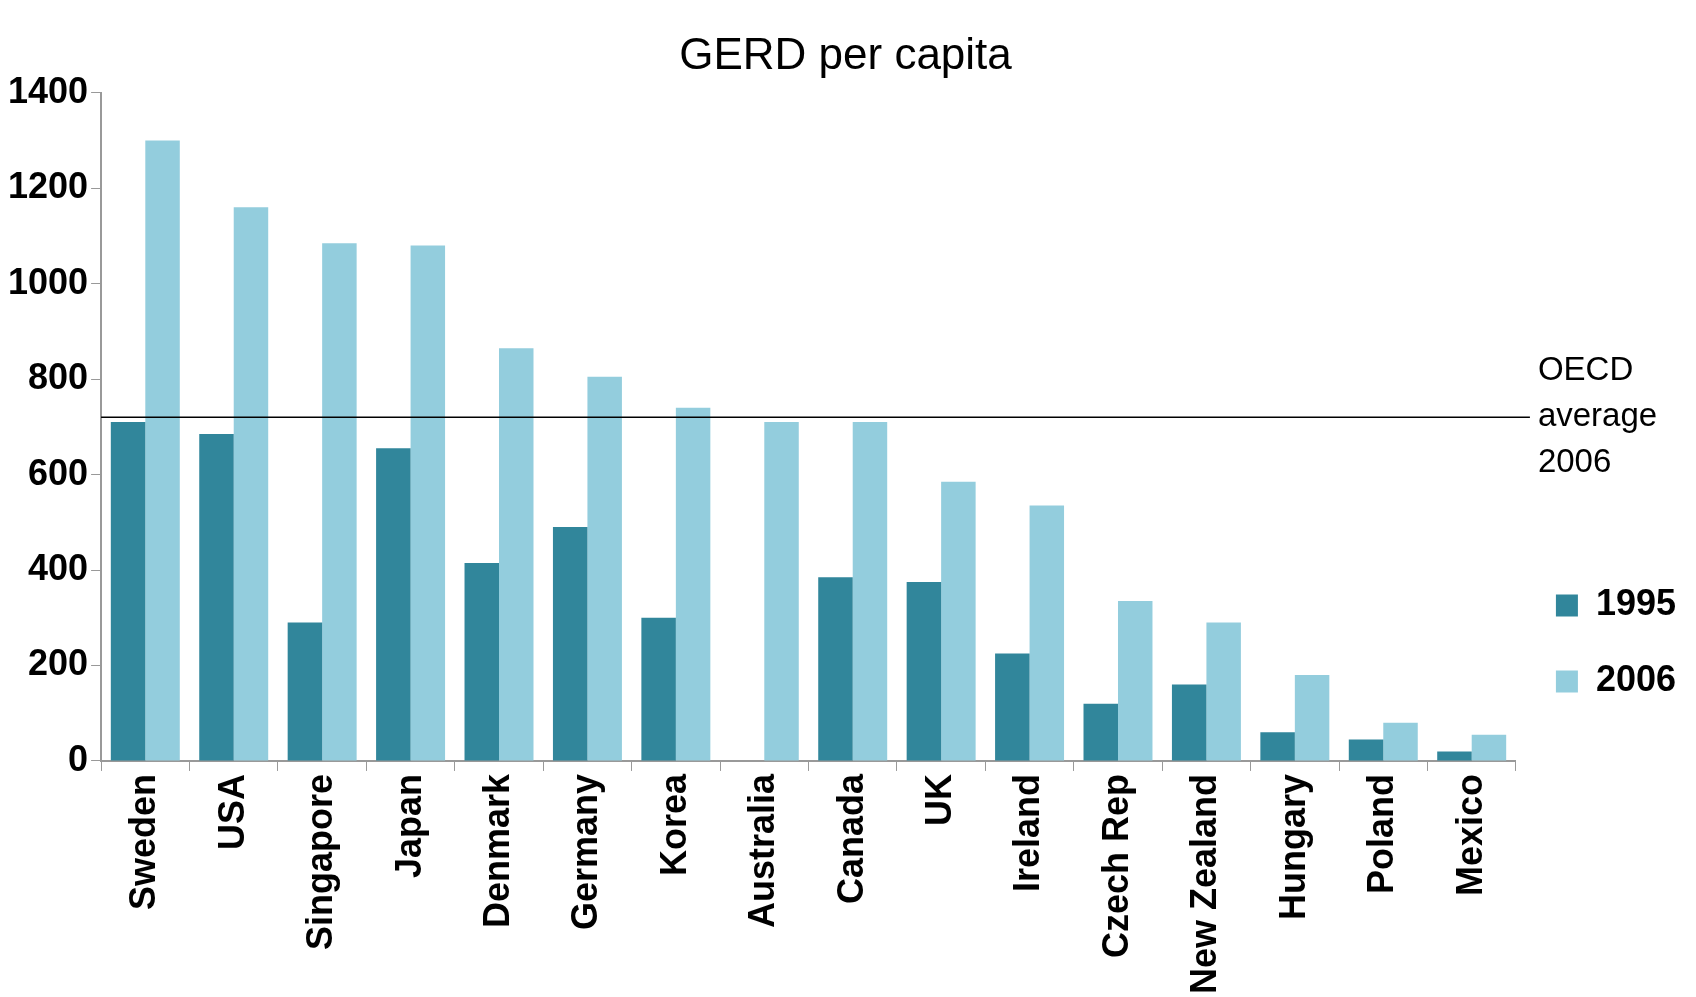 The image size is (1696, 997). I want to click on y-tick-label: 0, so click(78, 758).